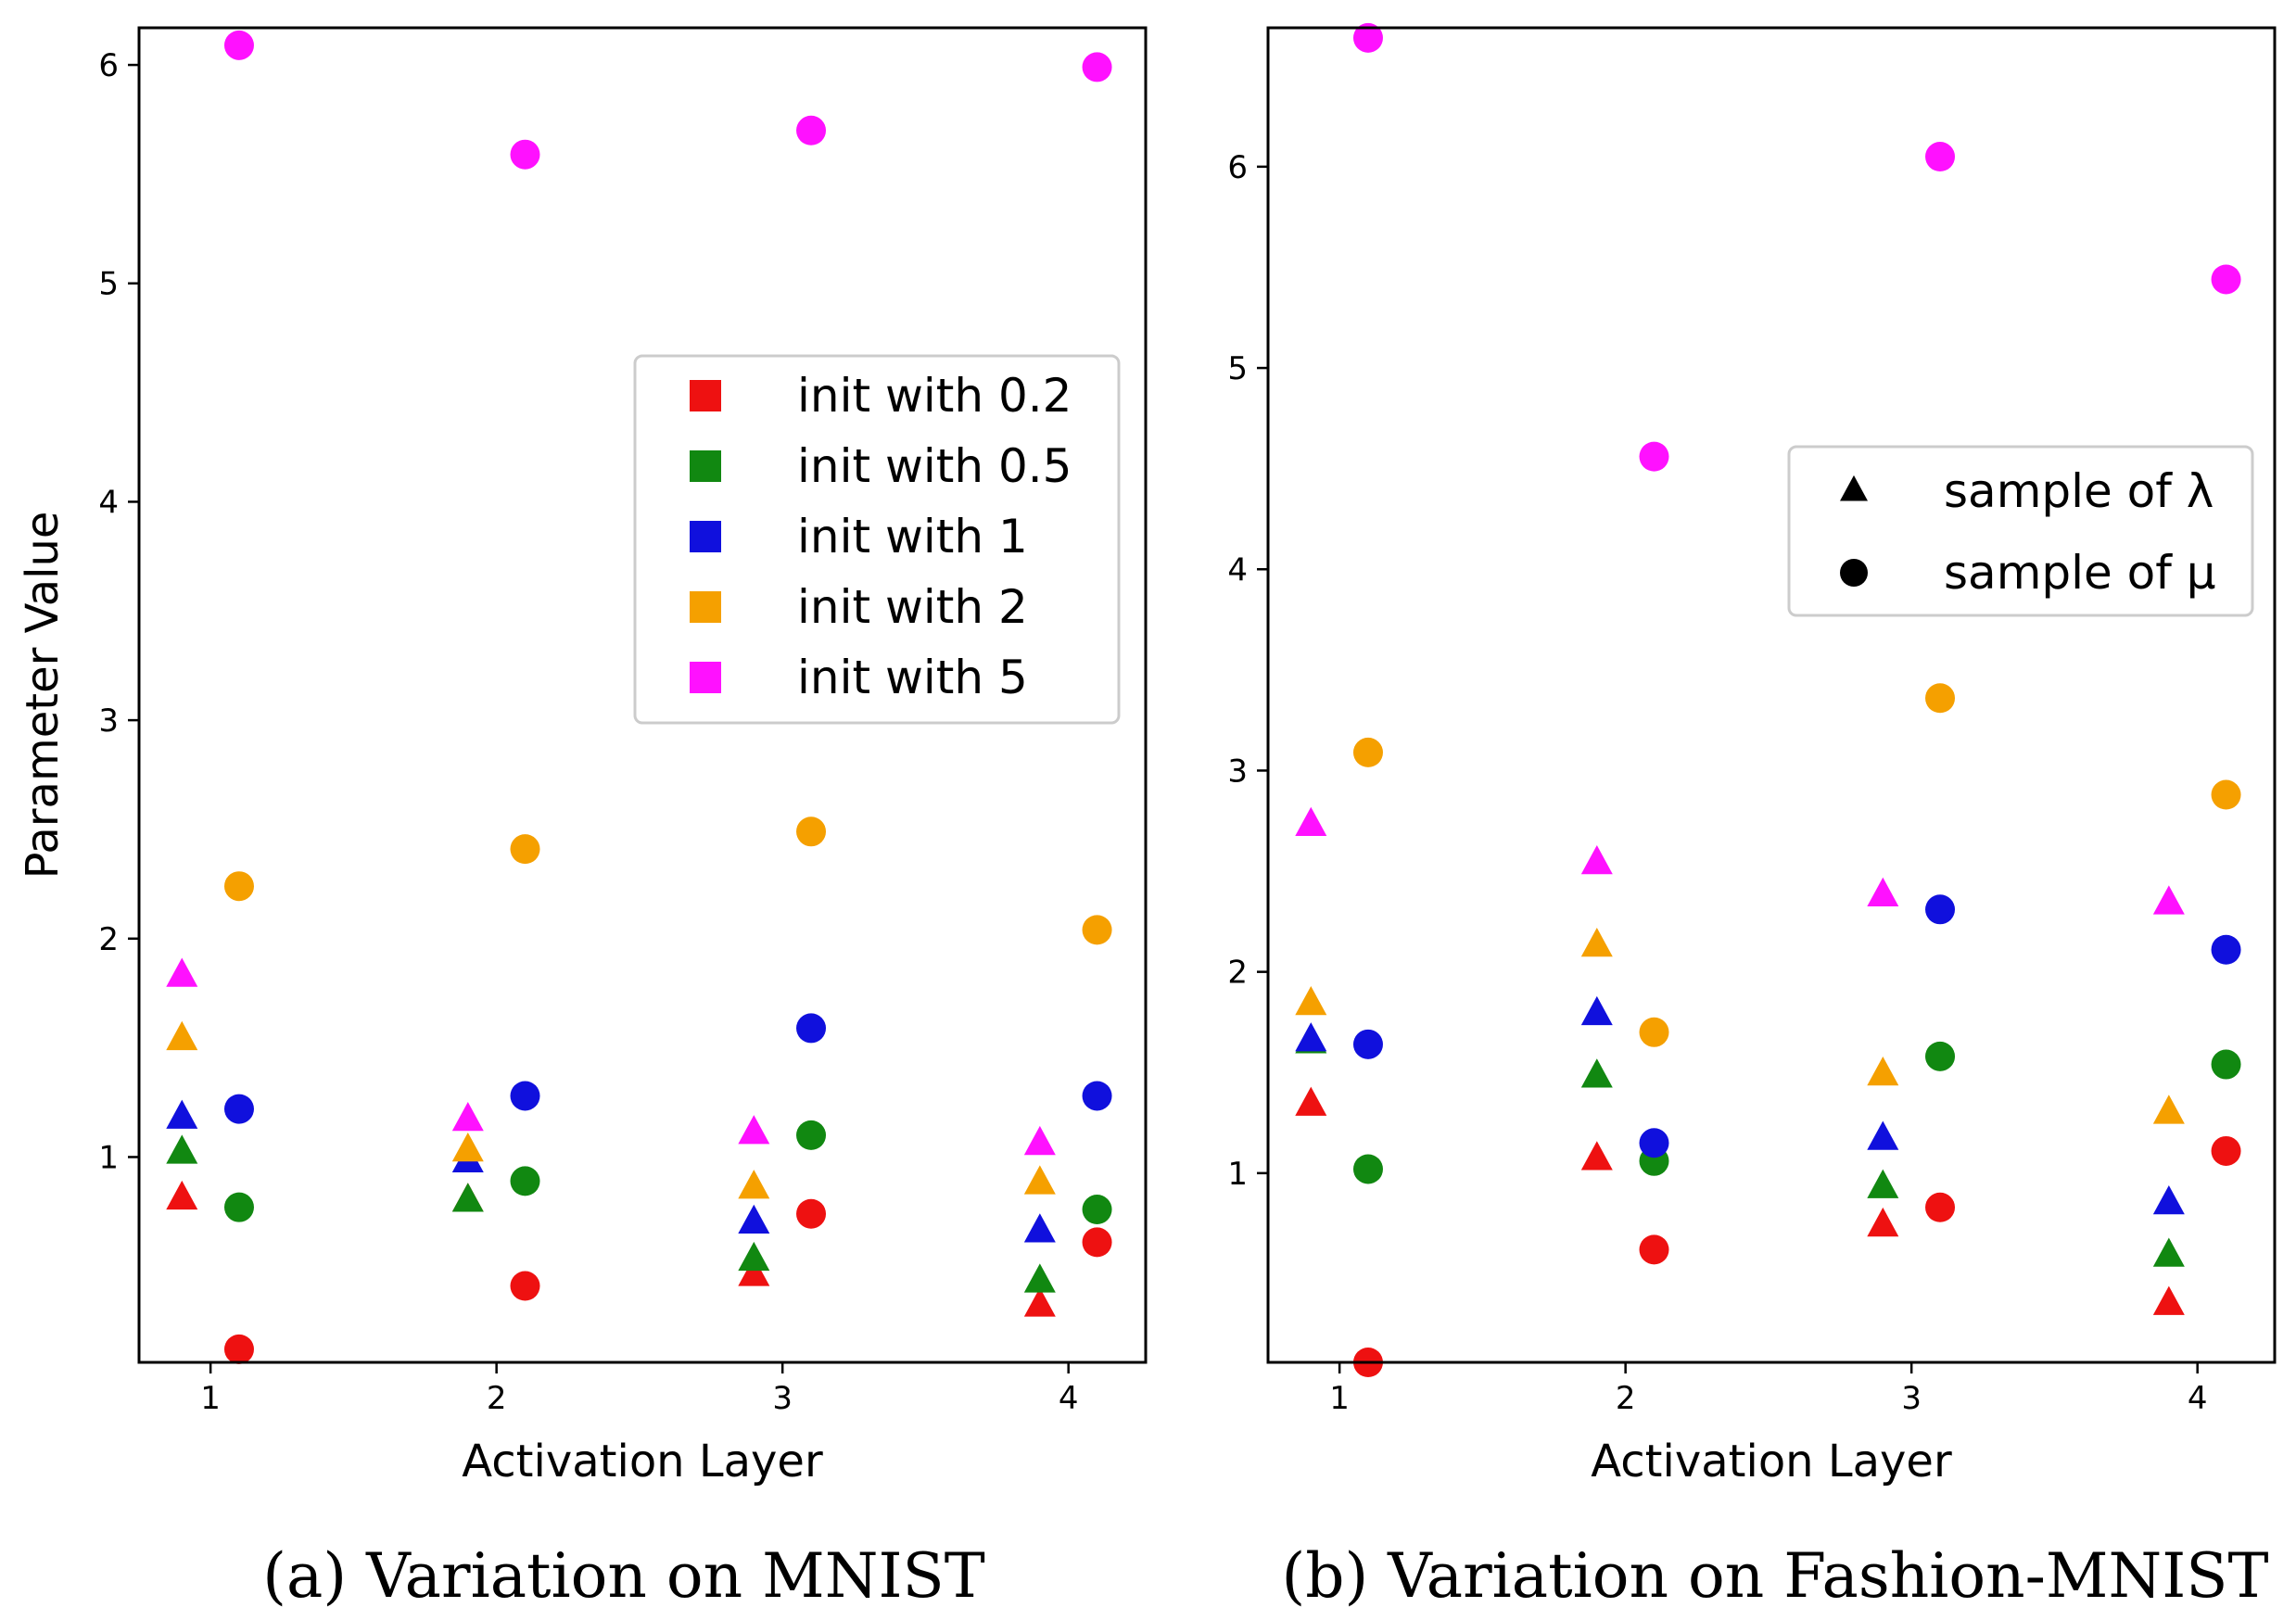  What do you see at coordinates (2028, 532) in the screenshot?
I see `panel-b-legend-items: sample of λ sample of μ` at bounding box center [2028, 532].